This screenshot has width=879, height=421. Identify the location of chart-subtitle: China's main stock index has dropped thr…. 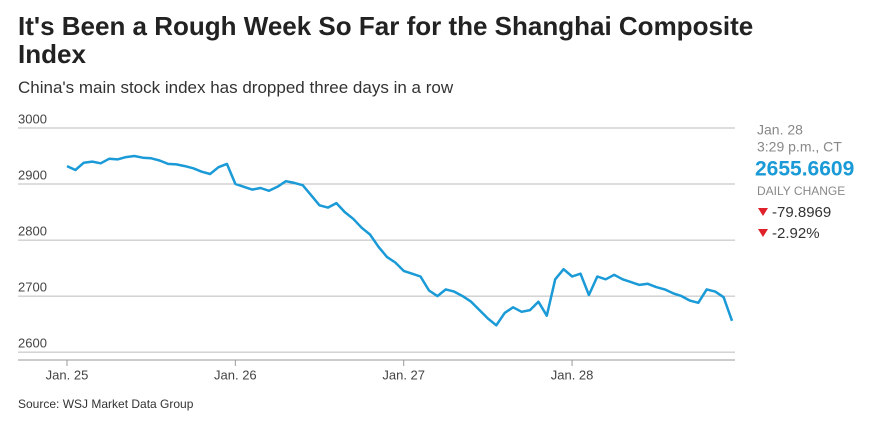
(236, 87).